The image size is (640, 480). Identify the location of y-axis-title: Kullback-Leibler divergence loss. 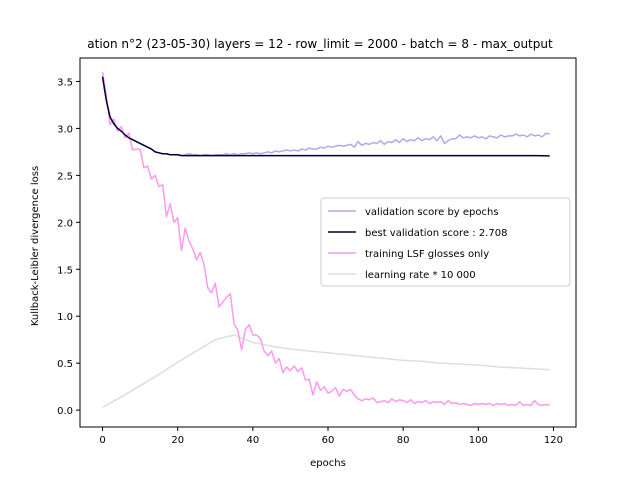
(35, 246).